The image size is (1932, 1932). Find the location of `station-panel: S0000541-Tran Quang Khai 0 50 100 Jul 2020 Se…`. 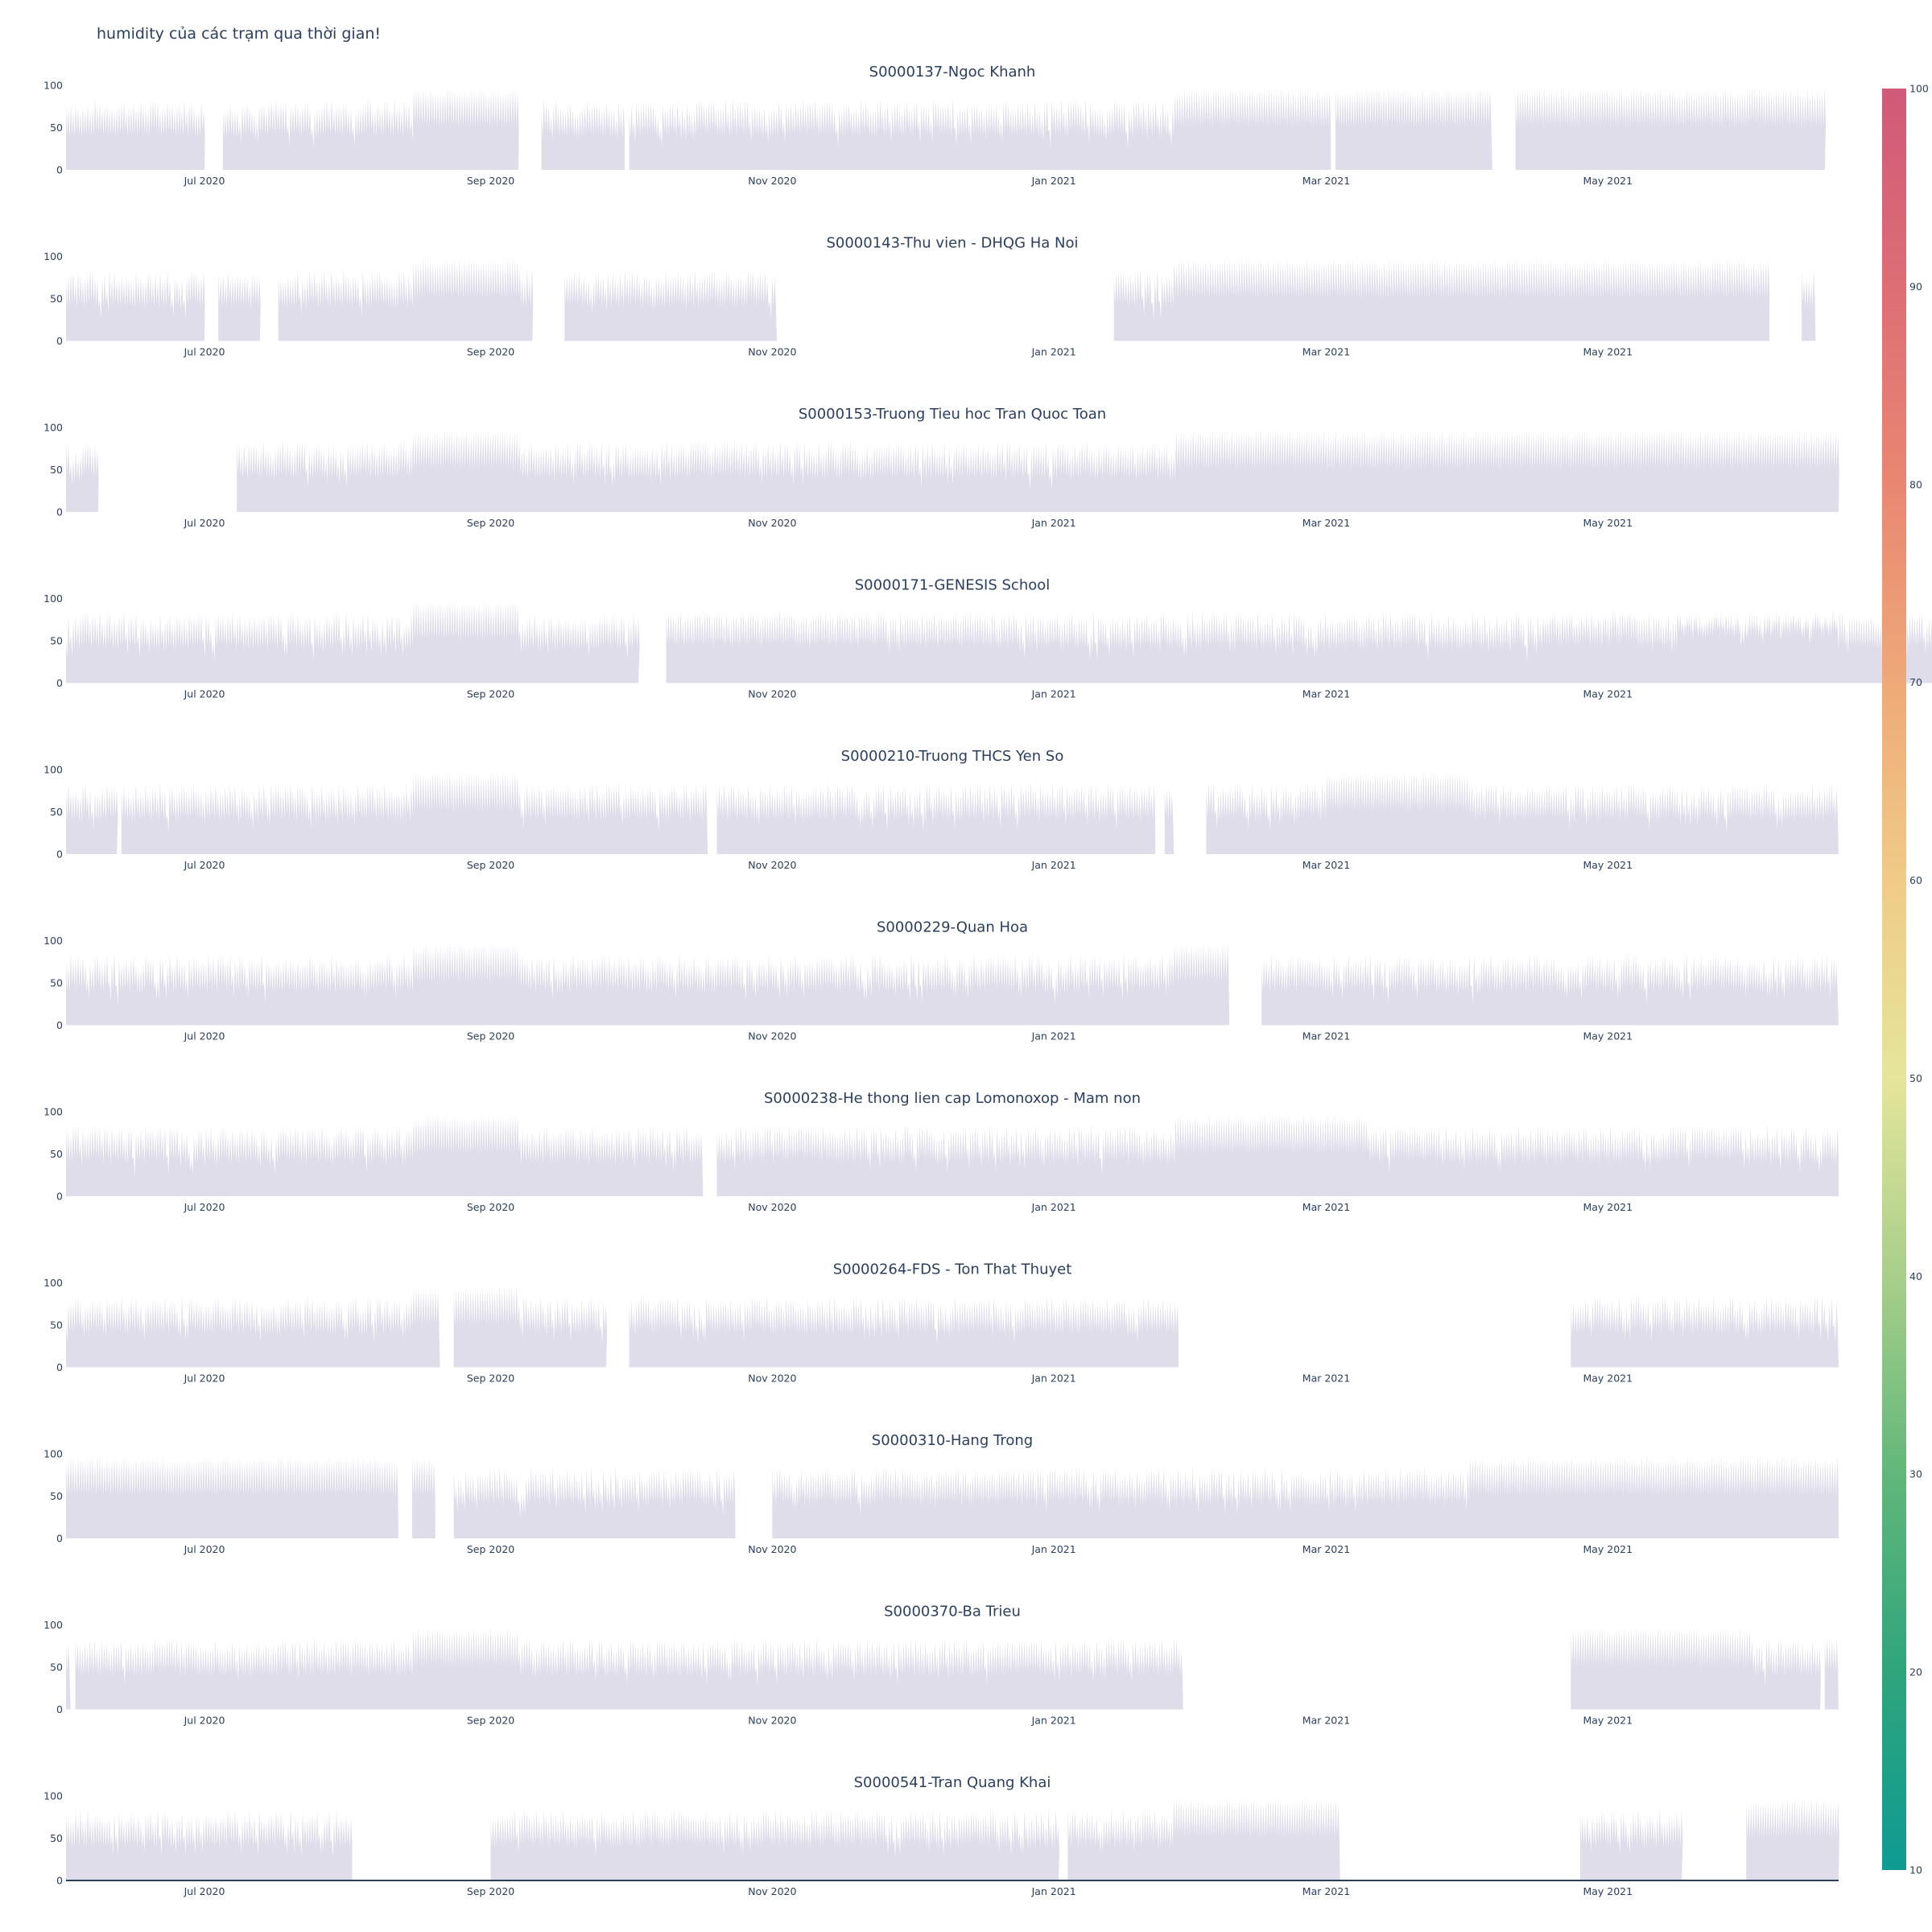

station-panel: S0000541-Tran Quang Khai 0 50 100 Jul 2020 Se… is located at coordinates (941, 1835).